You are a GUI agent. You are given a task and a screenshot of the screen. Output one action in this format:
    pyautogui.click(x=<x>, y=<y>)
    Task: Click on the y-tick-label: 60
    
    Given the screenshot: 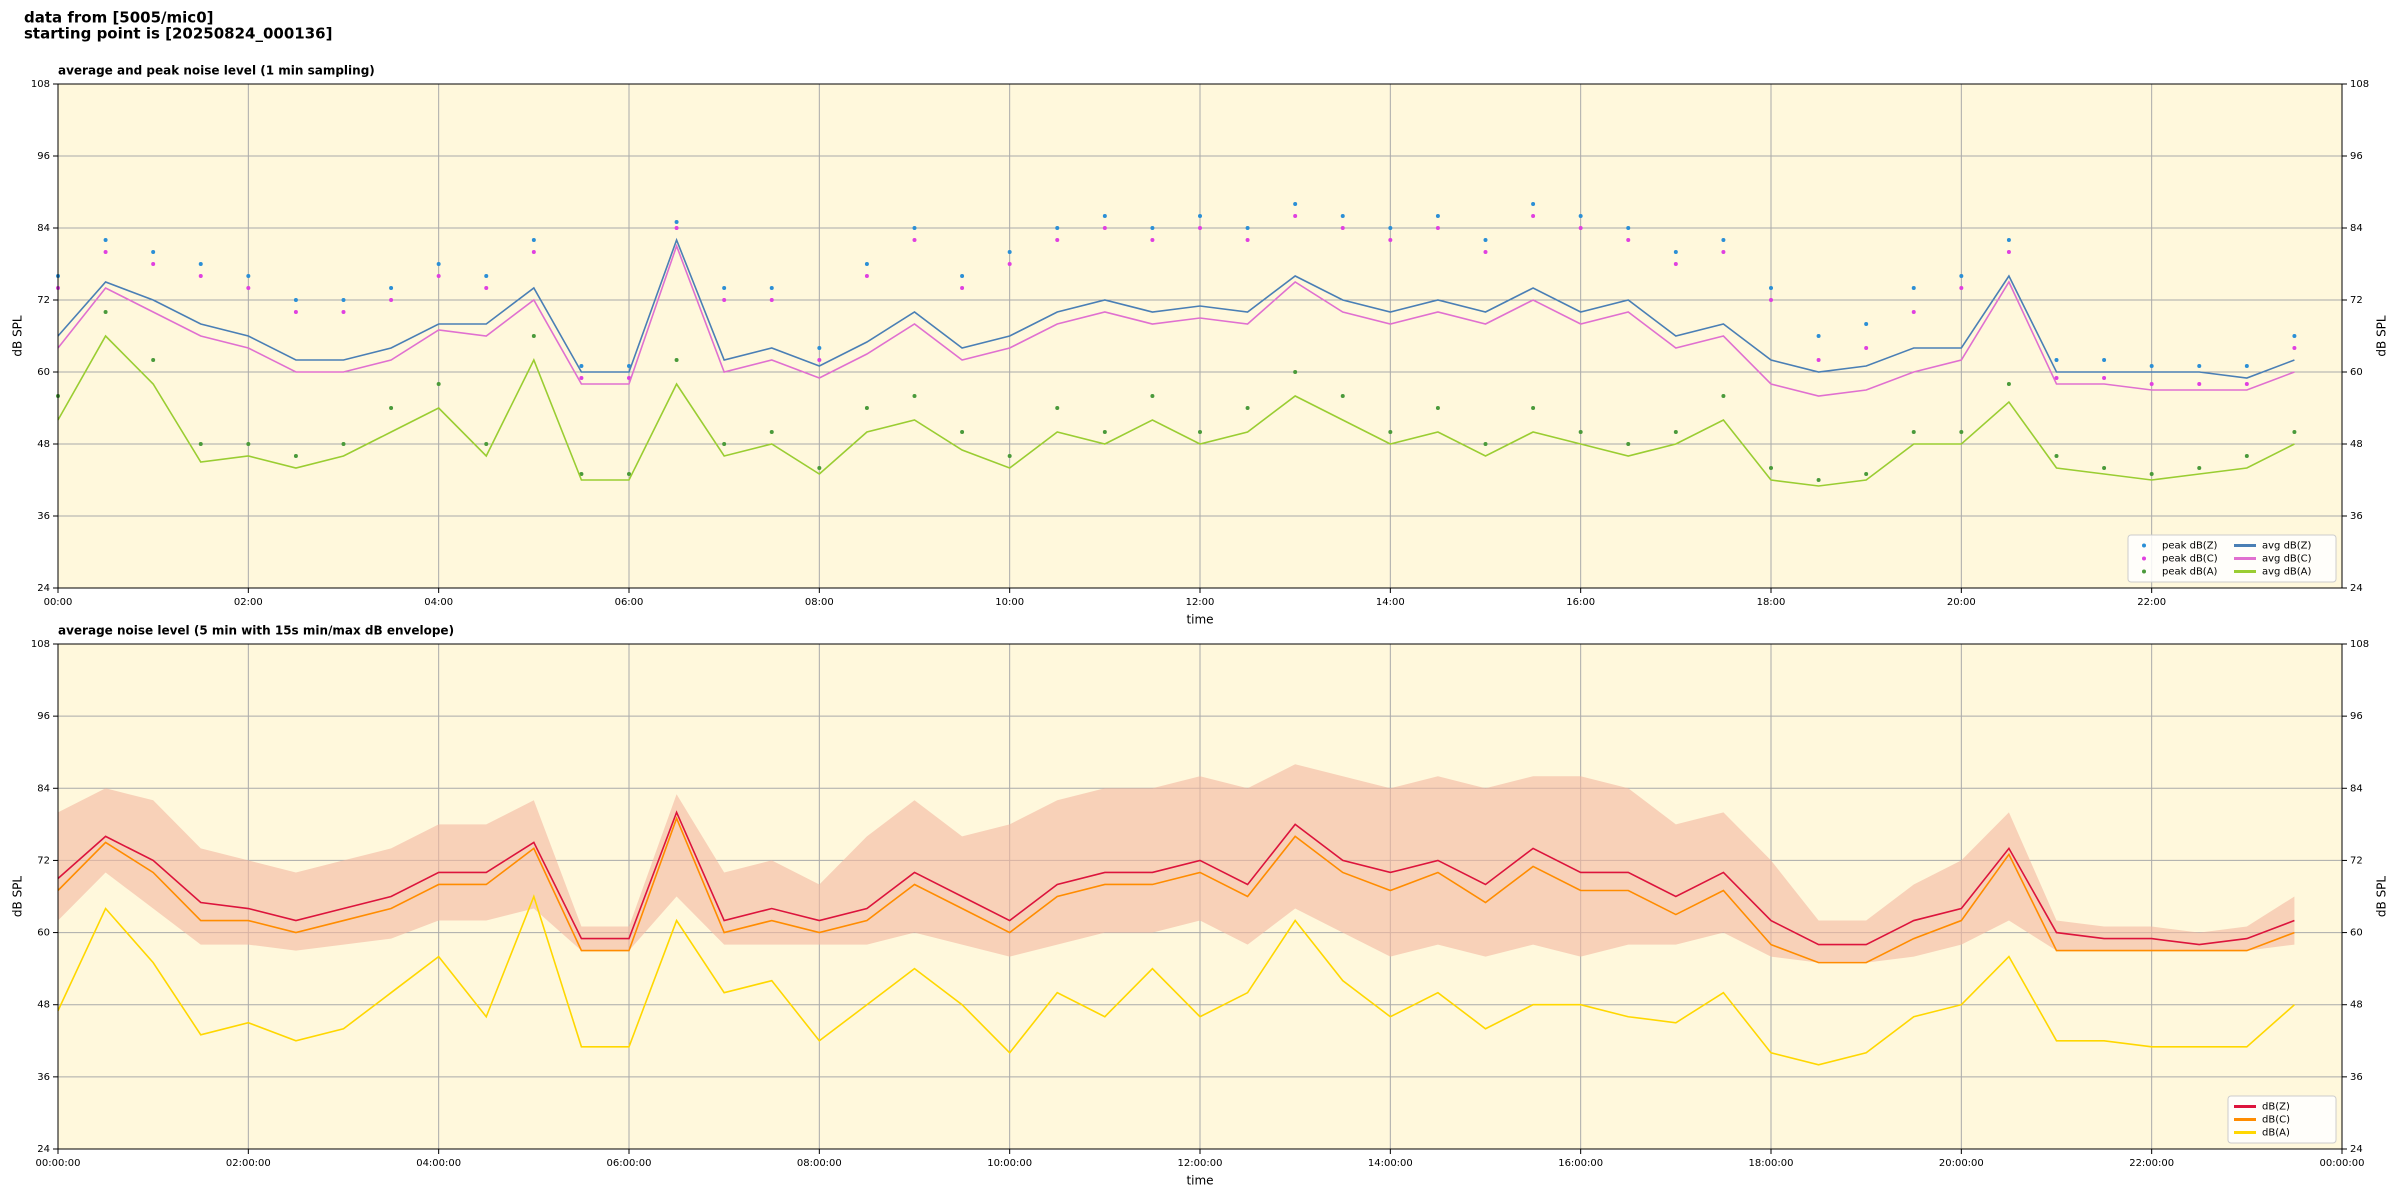 What is the action you would take?
    pyautogui.click(x=43, y=933)
    